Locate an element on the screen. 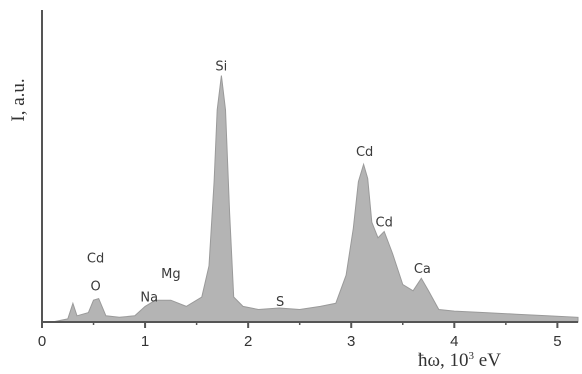  x-axis-title: ħω, 103 eV is located at coordinates (459, 360).